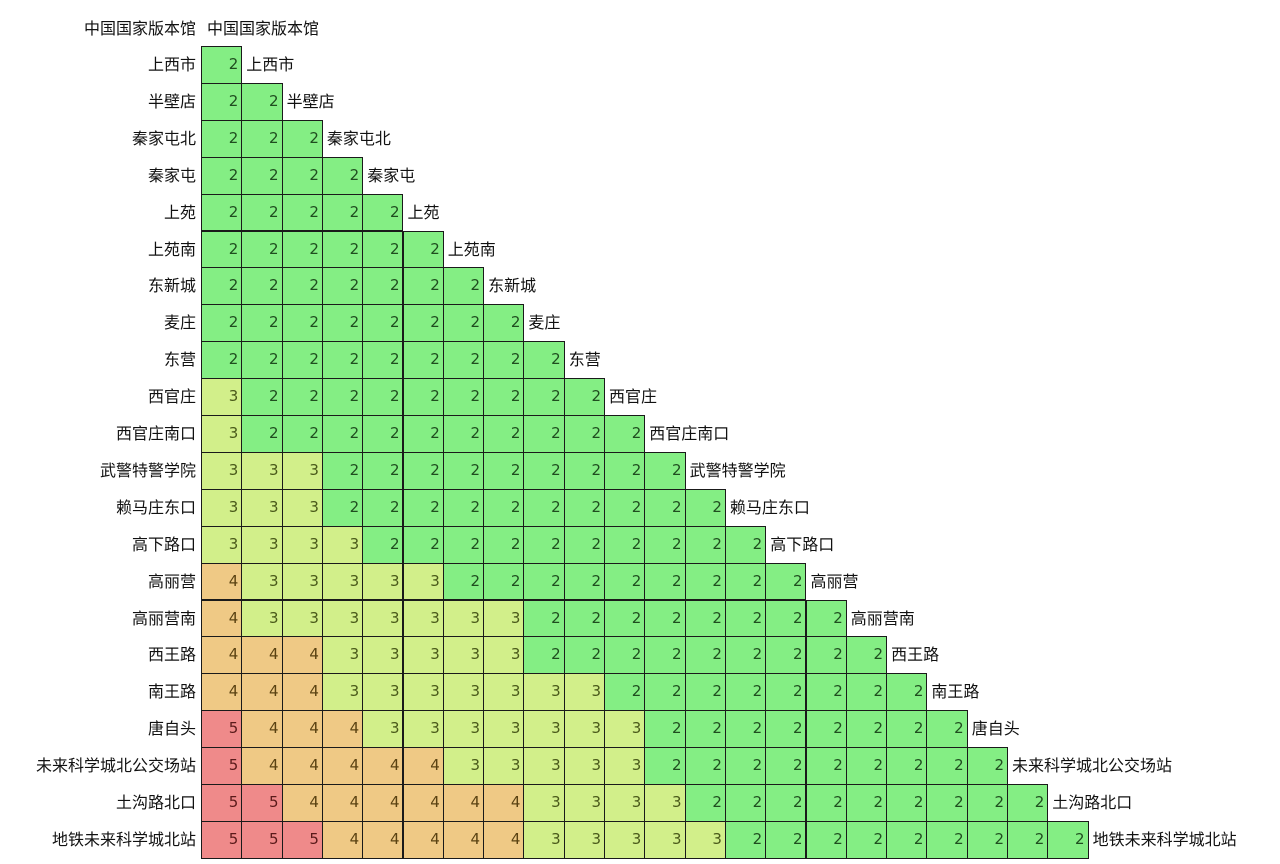  Describe the element at coordinates (171, 581) in the screenshot. I see `row-label: 高丽营` at that location.